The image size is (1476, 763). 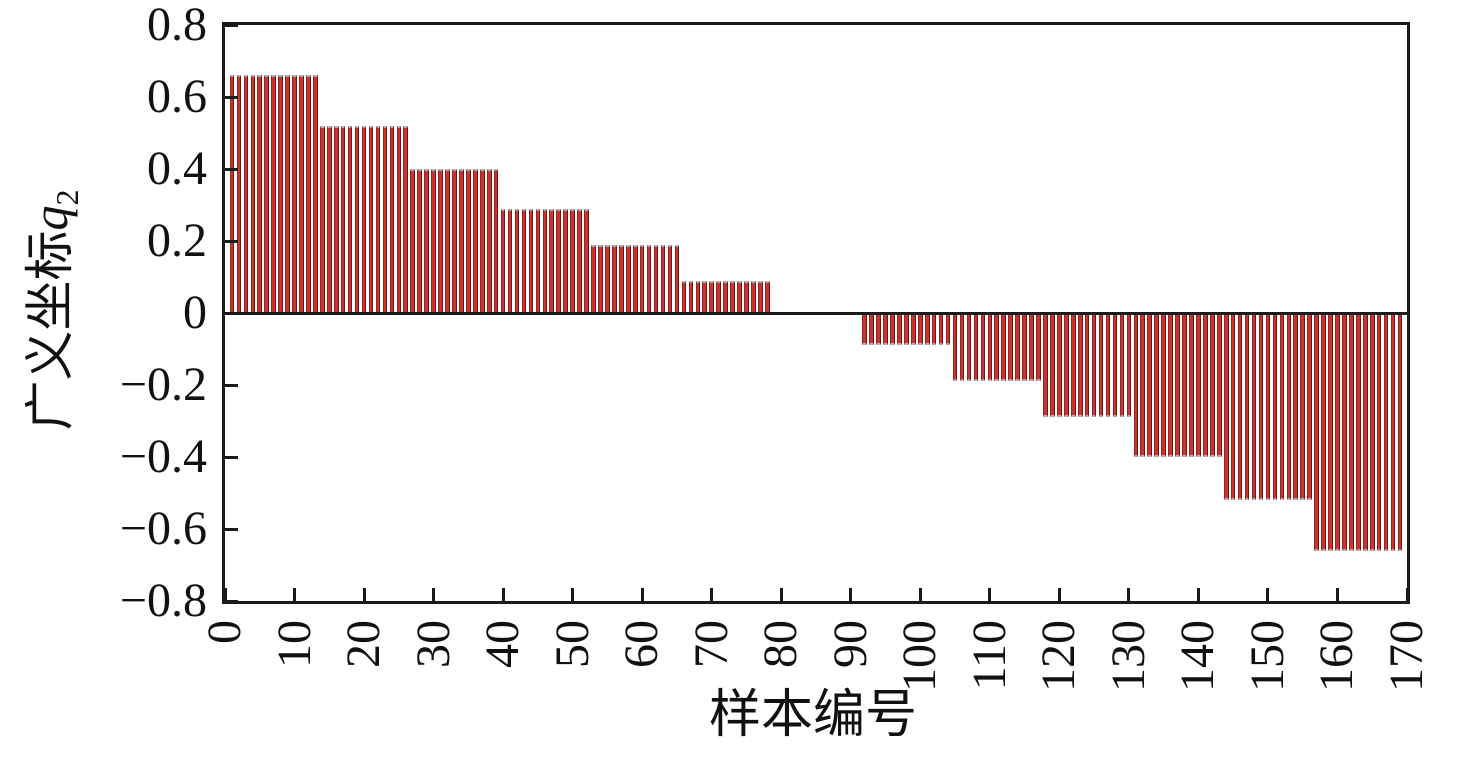 I want to click on x-tick-label: 20, so click(x=364, y=644).